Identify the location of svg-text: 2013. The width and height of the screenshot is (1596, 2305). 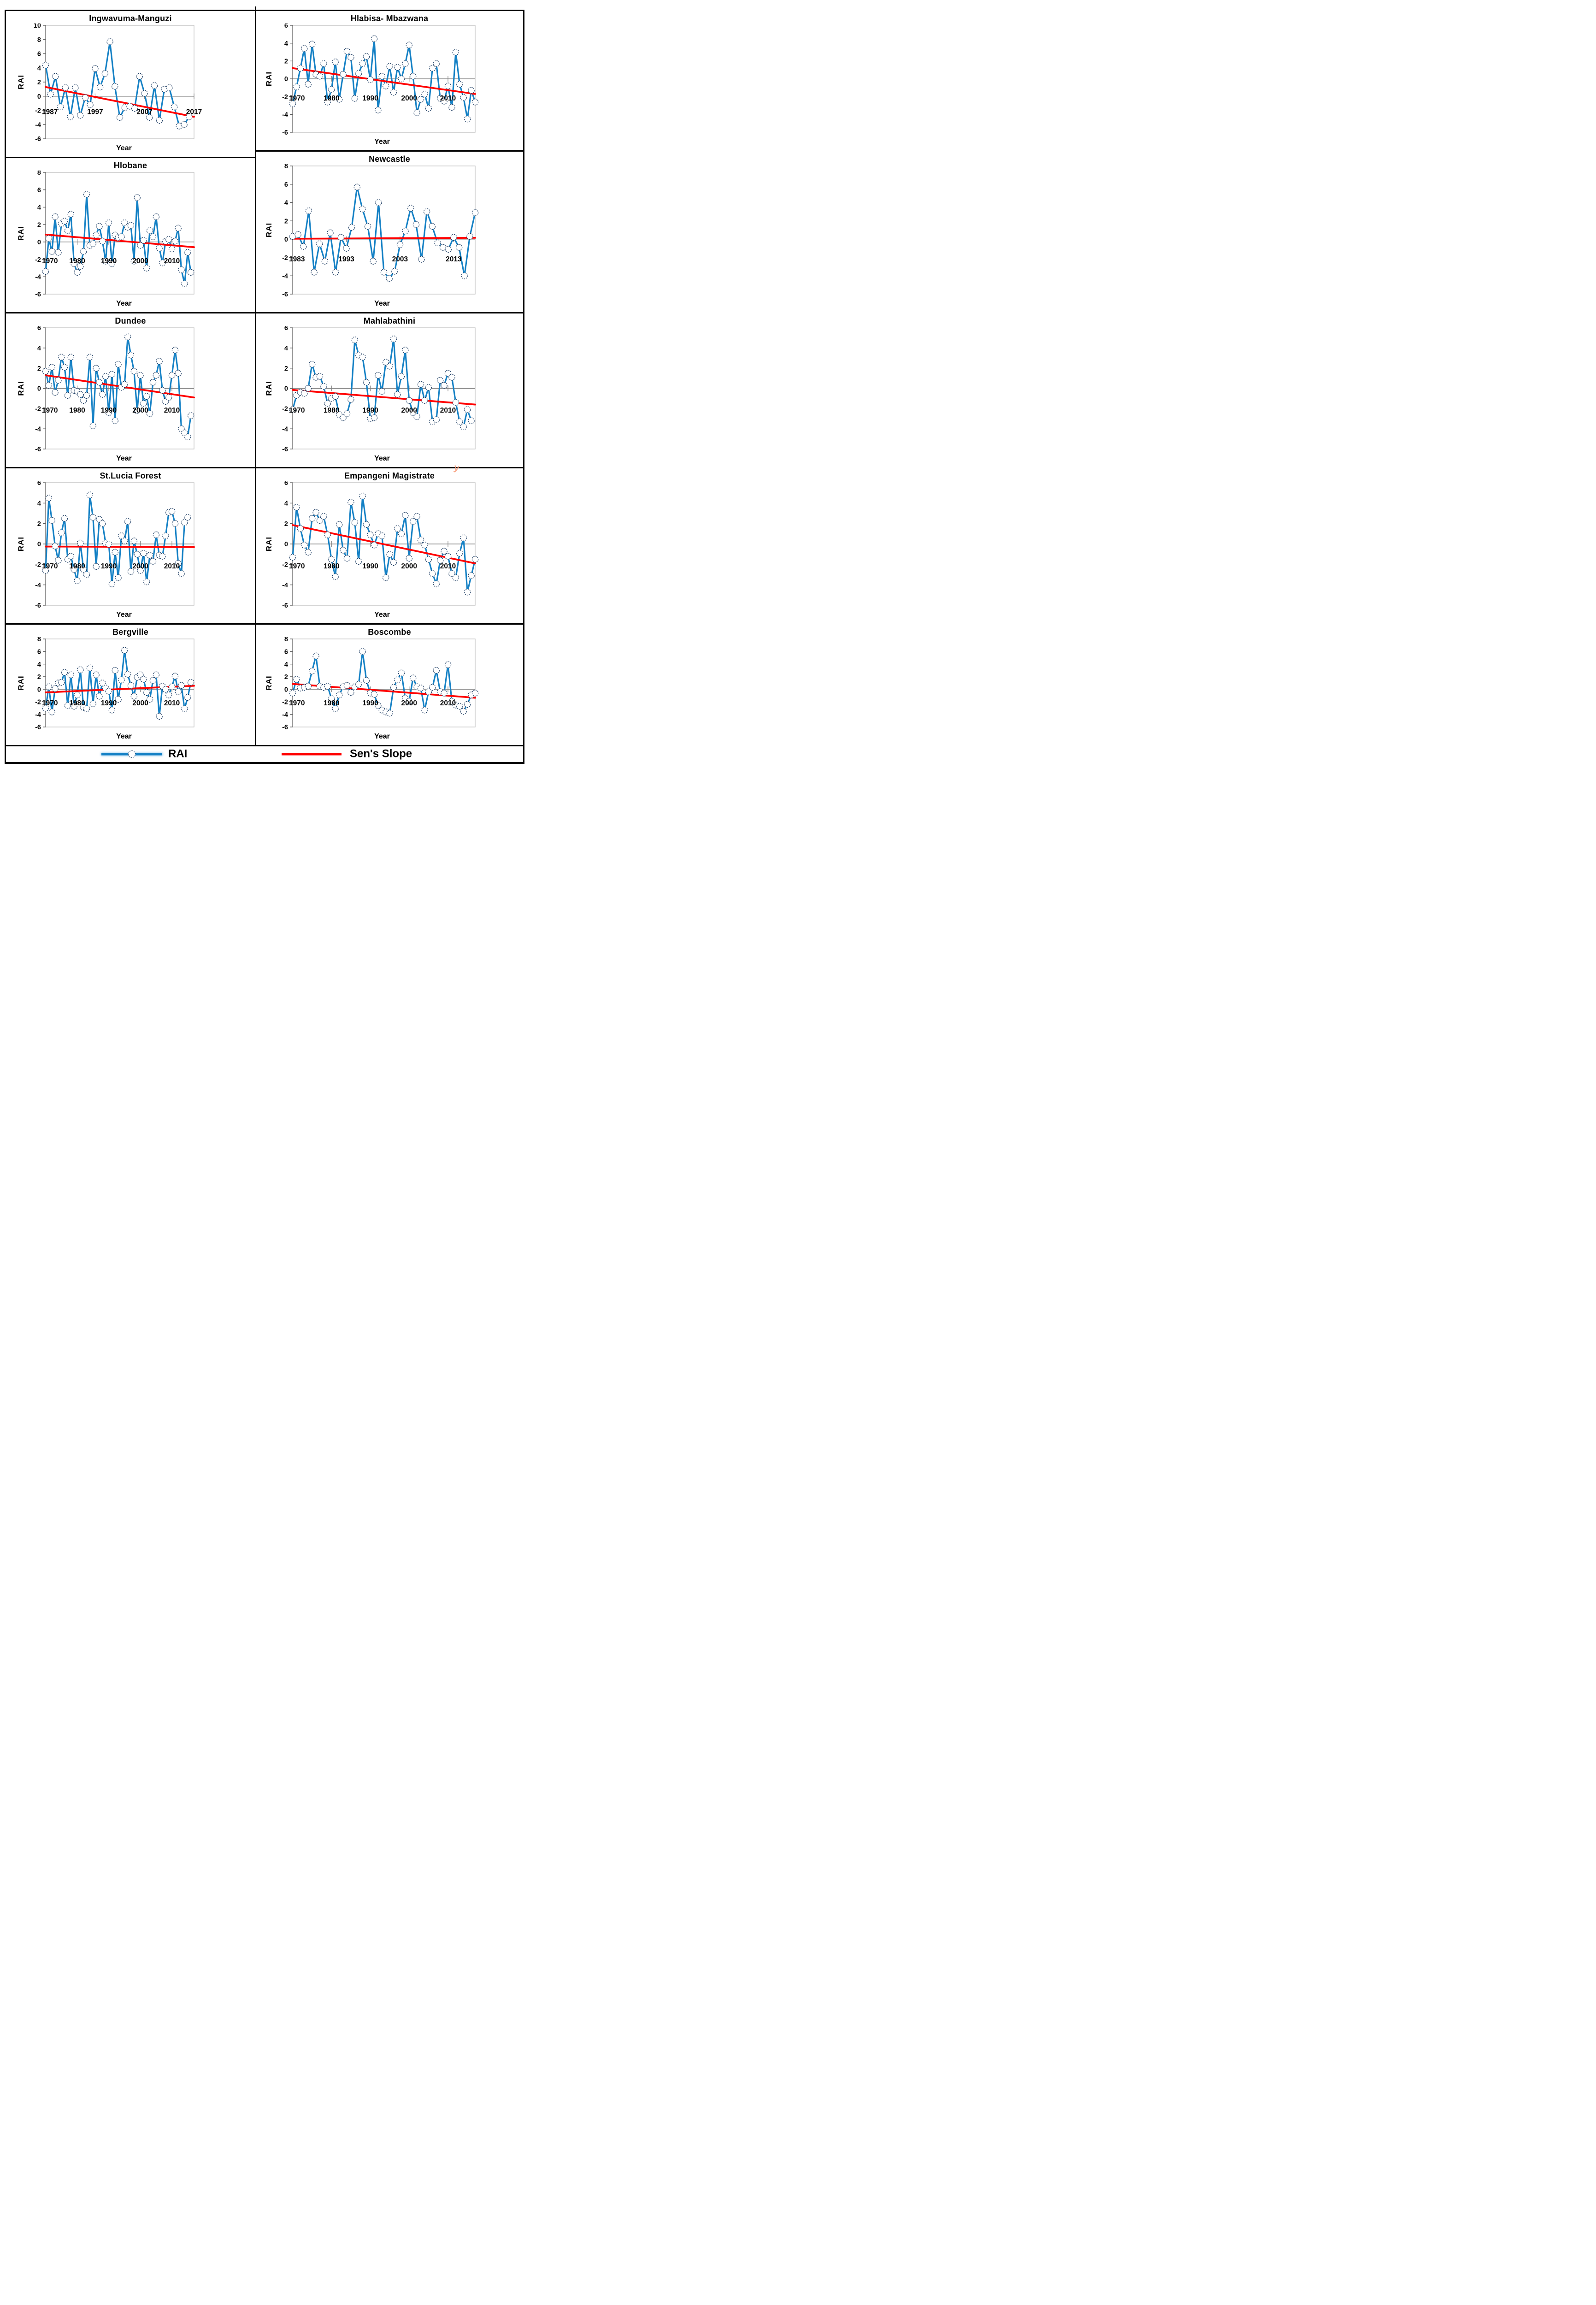
(454, 259).